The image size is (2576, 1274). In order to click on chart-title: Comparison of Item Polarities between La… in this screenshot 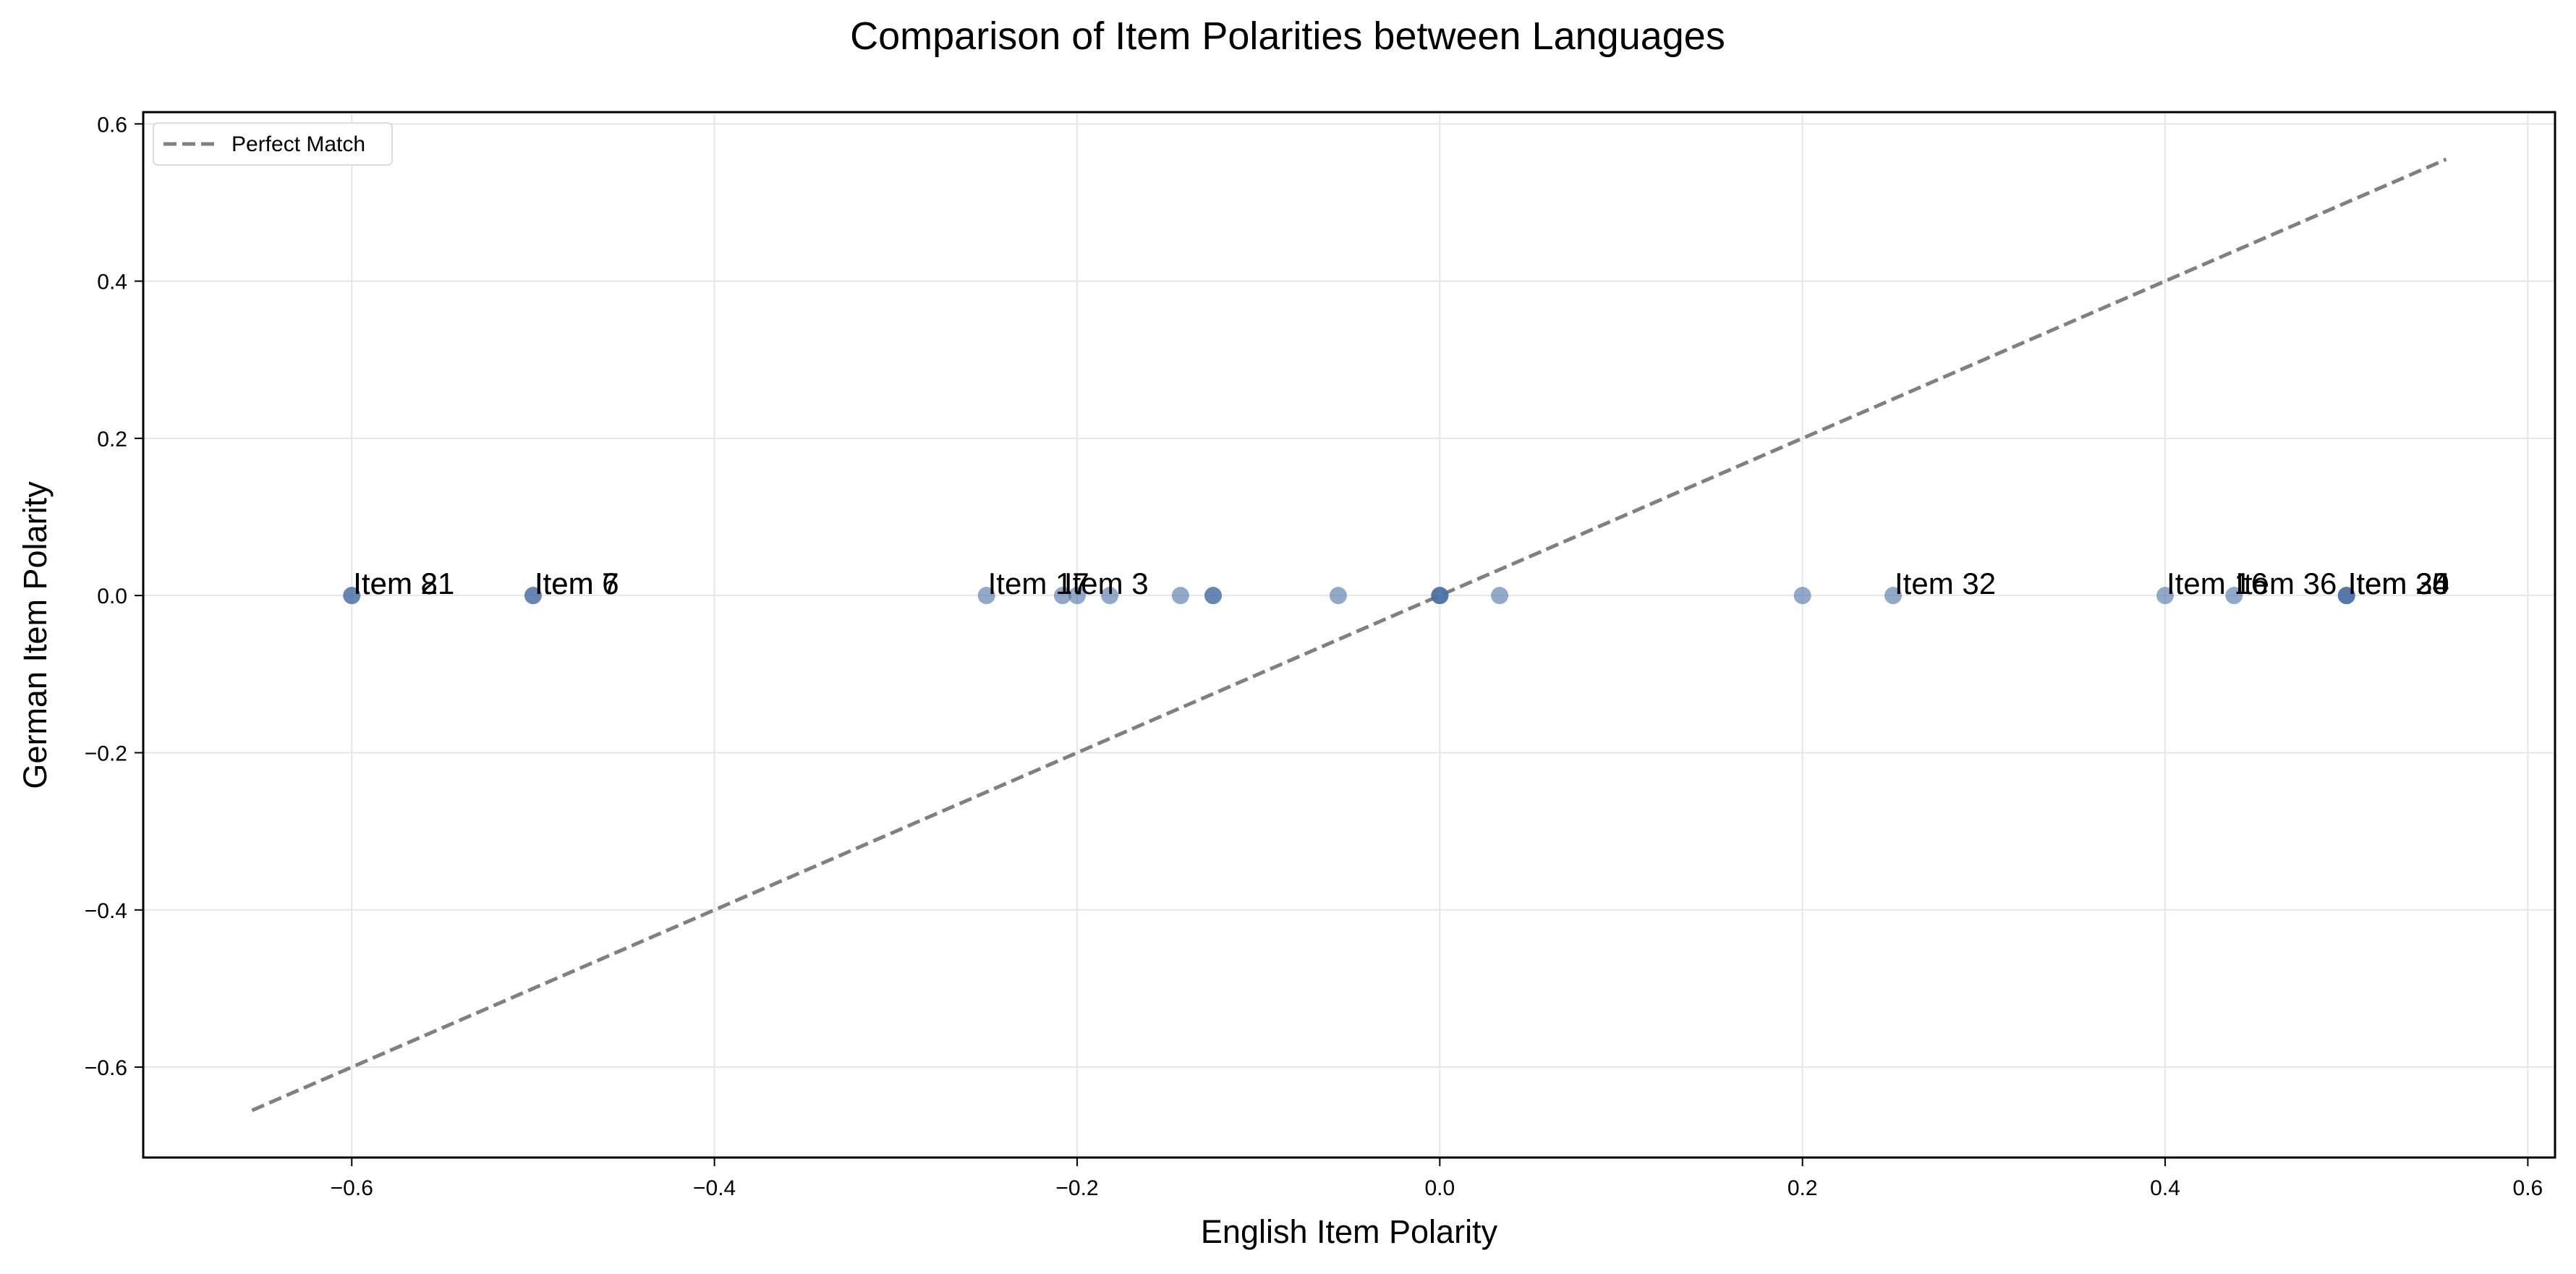, I will do `click(1287, 36)`.